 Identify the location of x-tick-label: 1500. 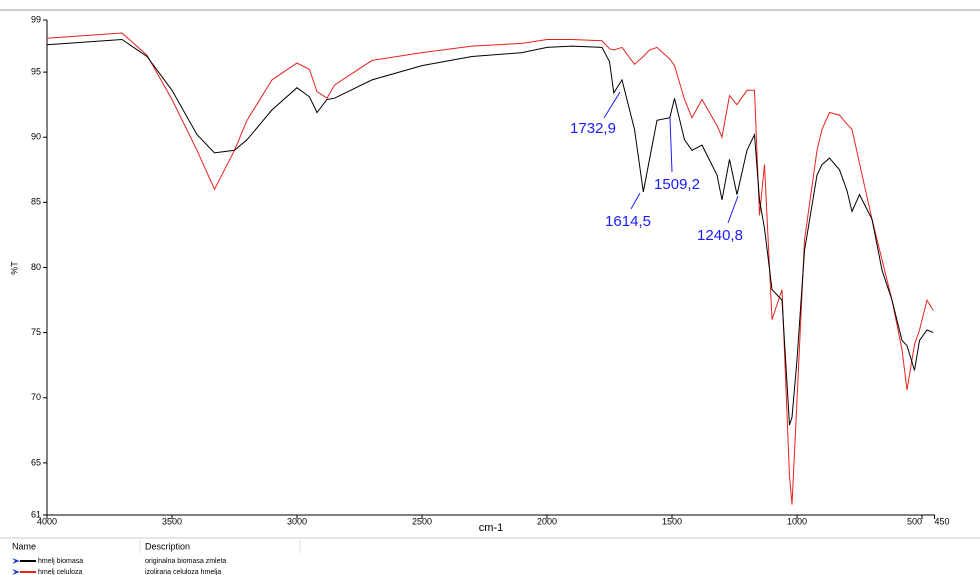
(672, 521).